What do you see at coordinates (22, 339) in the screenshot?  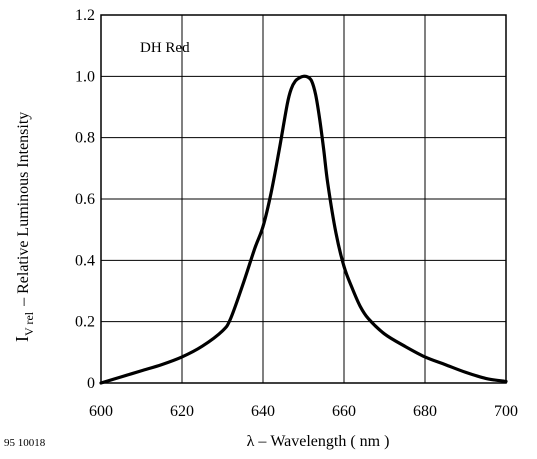 I see `y-axis-symbol: I` at bounding box center [22, 339].